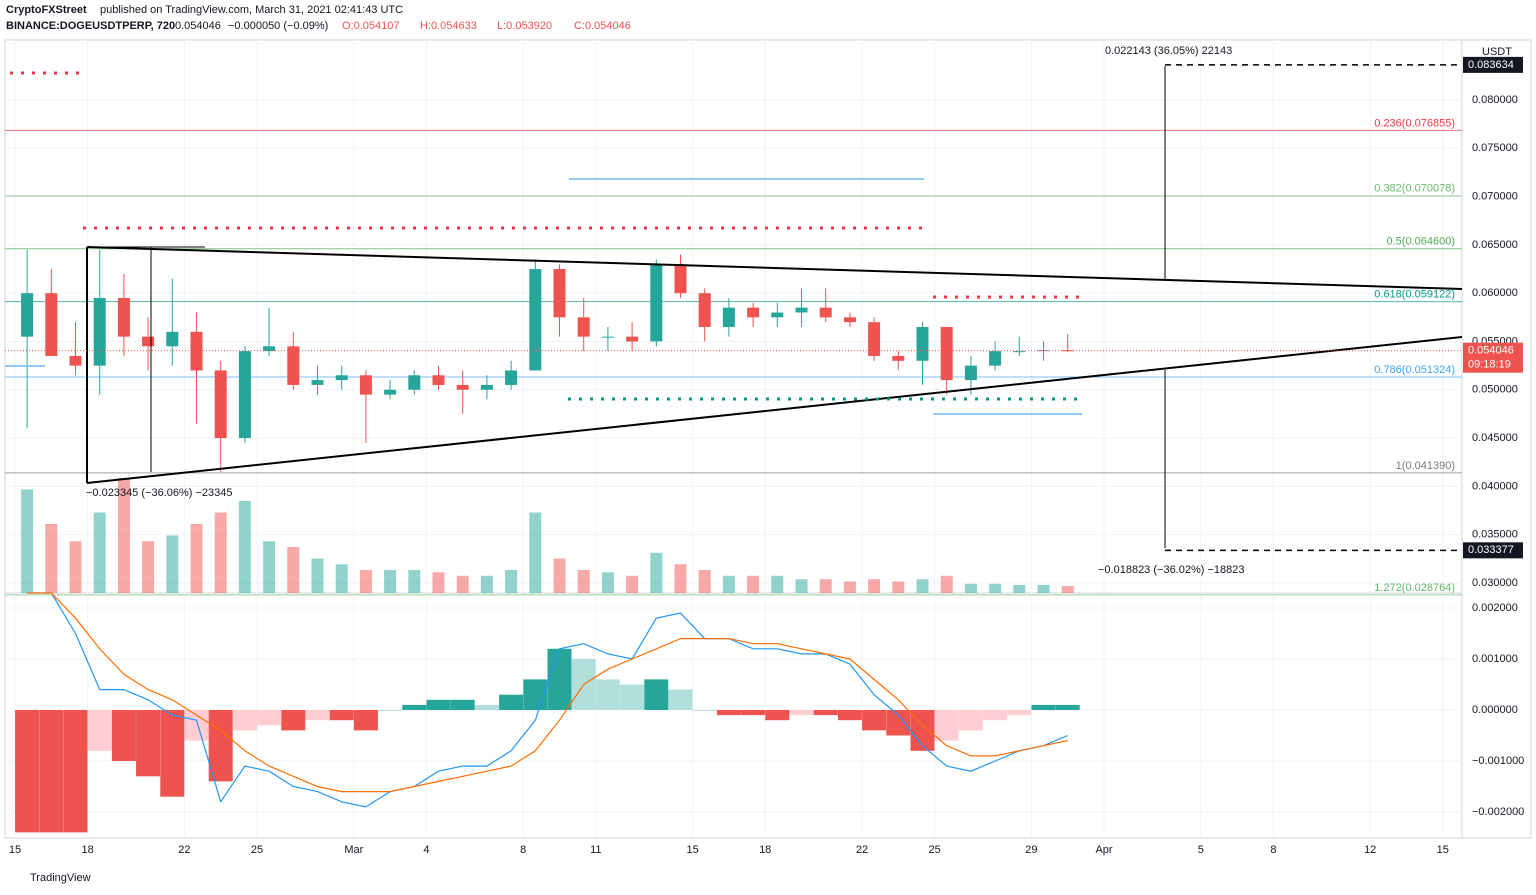  Describe the element at coordinates (1495, 148) in the screenshot. I see `price-tick-label: 0.075000` at that location.